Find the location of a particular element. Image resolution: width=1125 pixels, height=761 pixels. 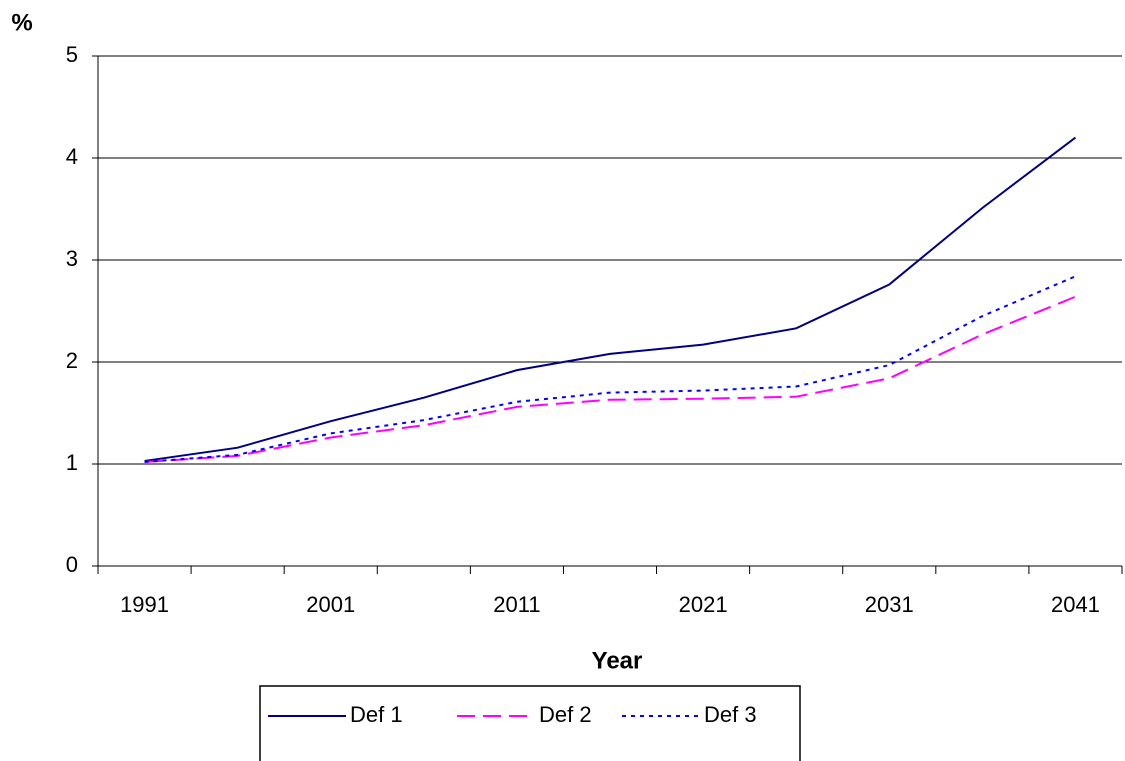

y-tick-label: 4 is located at coordinates (72, 156).